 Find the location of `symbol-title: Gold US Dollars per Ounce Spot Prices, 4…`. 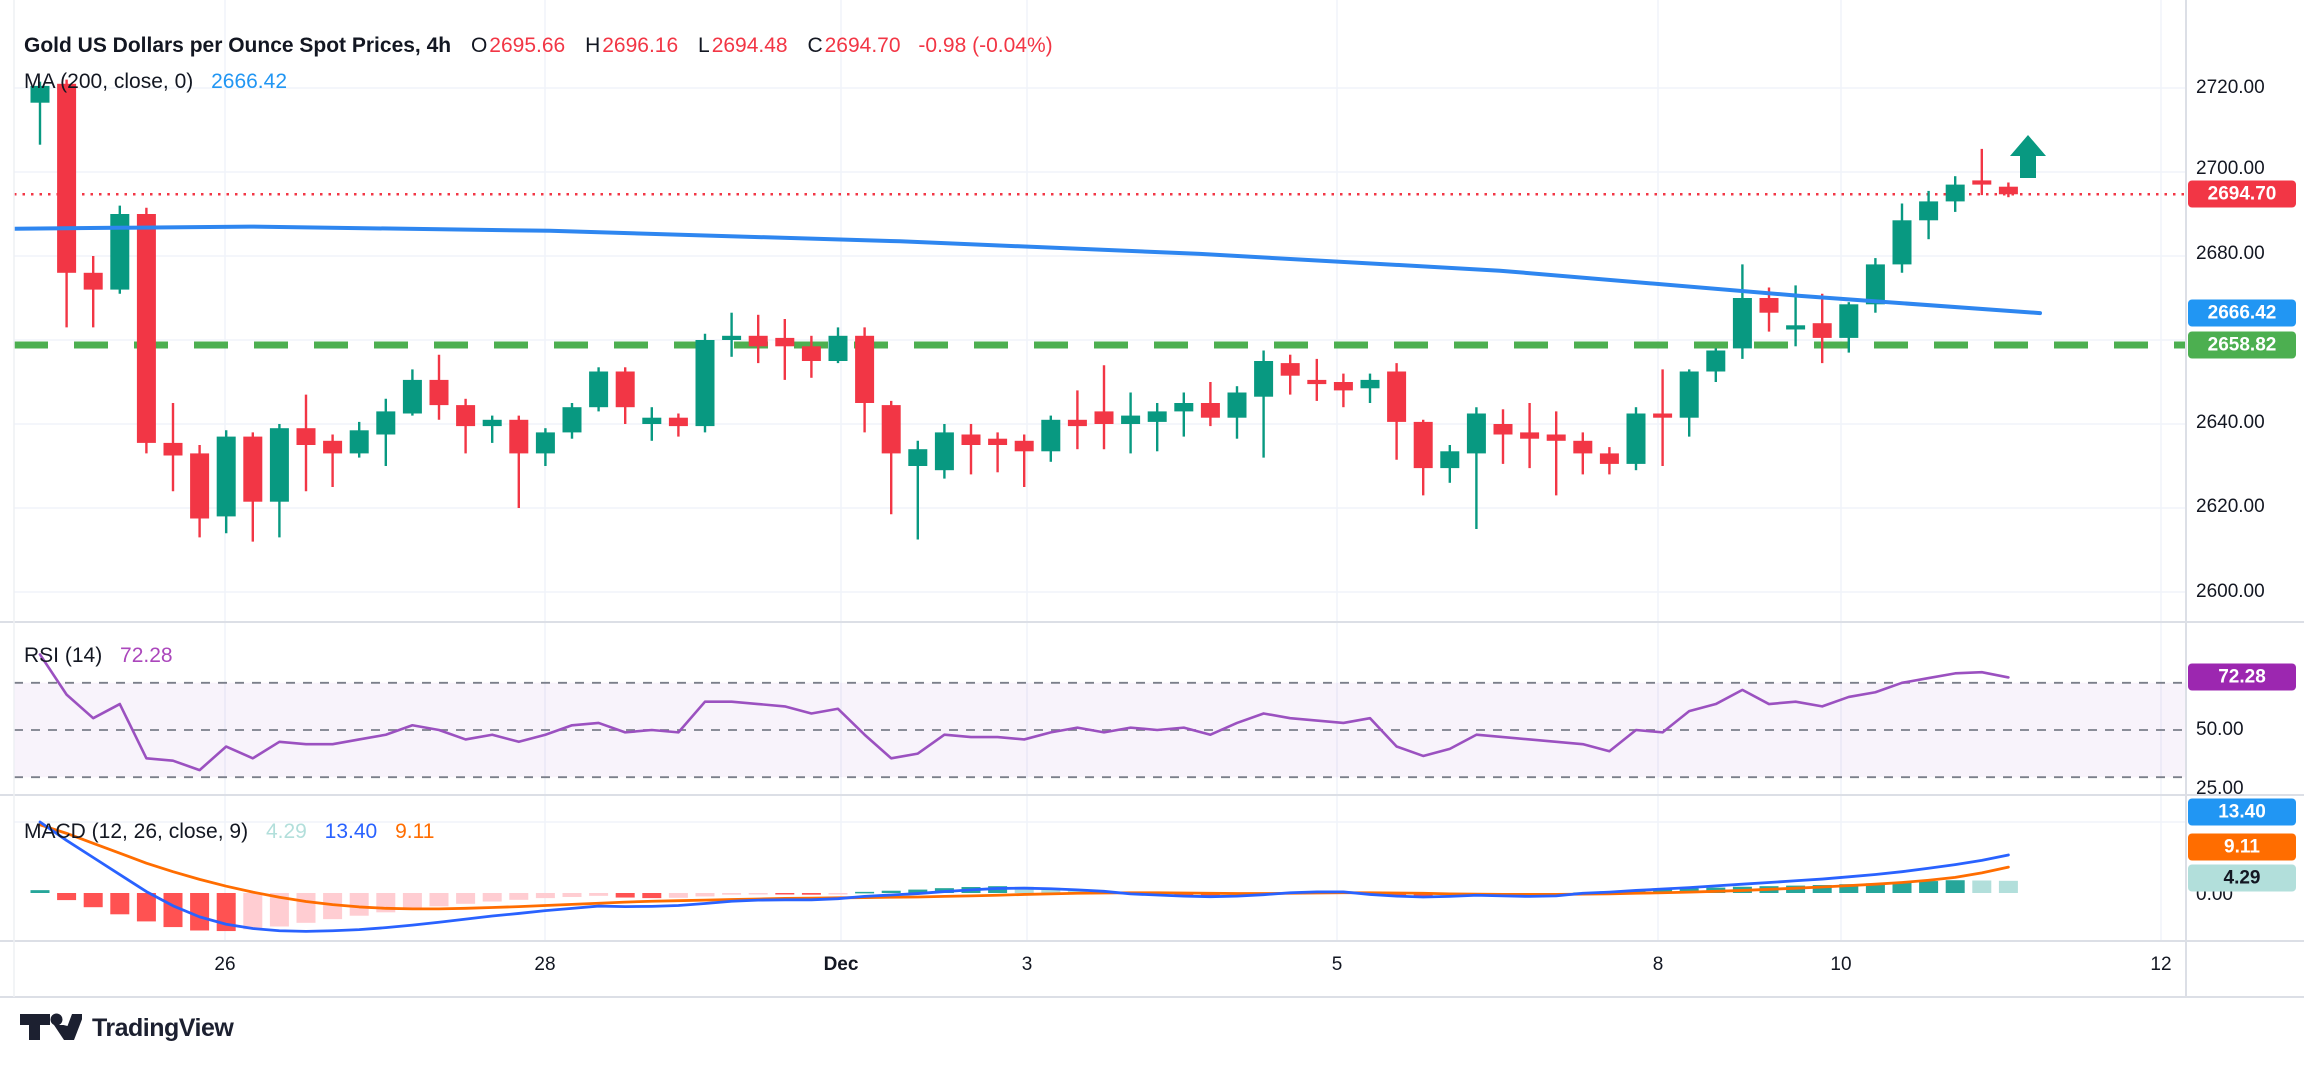

symbol-title: Gold US Dollars per Ounce Spot Prices, 4… is located at coordinates (238, 45).